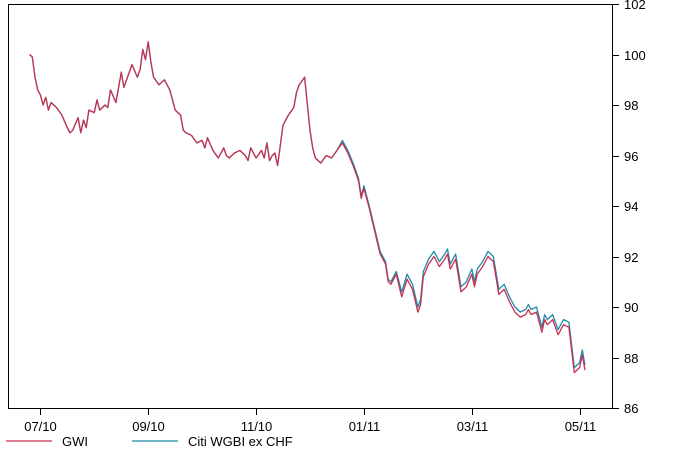 The height and width of the screenshot is (454, 673). Describe the element at coordinates (635, 55) in the screenshot. I see `y-tick-label: 100` at that location.